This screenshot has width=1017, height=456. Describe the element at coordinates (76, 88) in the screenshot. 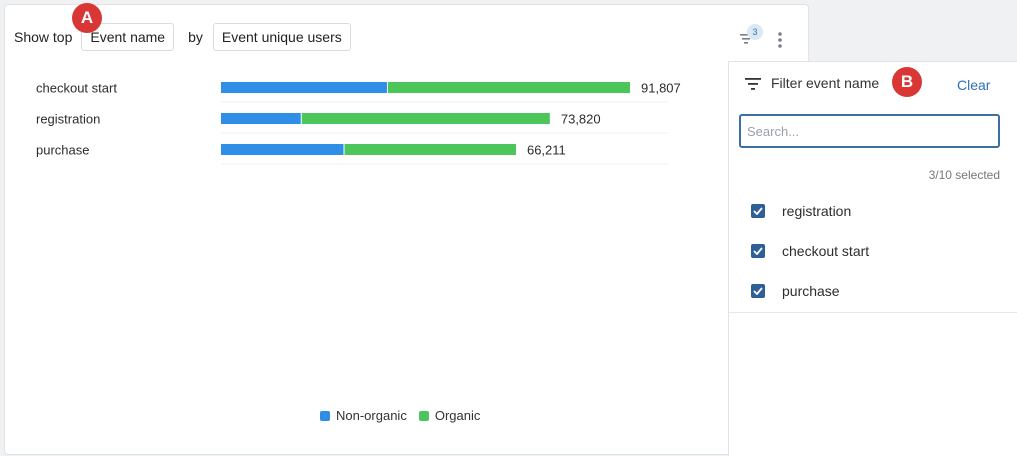

I see `category-label: checkout start` at that location.